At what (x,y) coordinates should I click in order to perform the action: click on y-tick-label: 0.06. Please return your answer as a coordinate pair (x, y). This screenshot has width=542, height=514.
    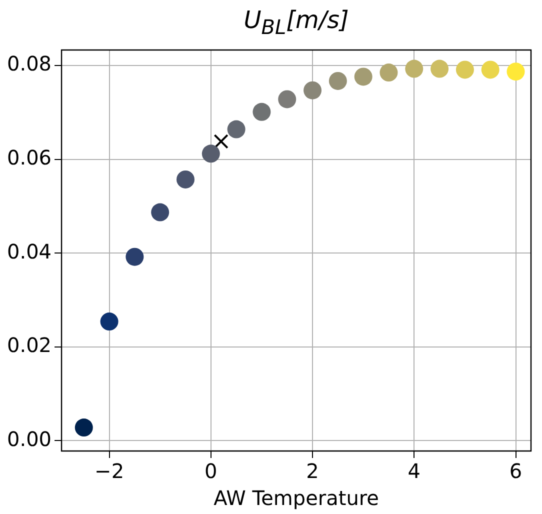
    Looking at the image, I should click on (29, 157).